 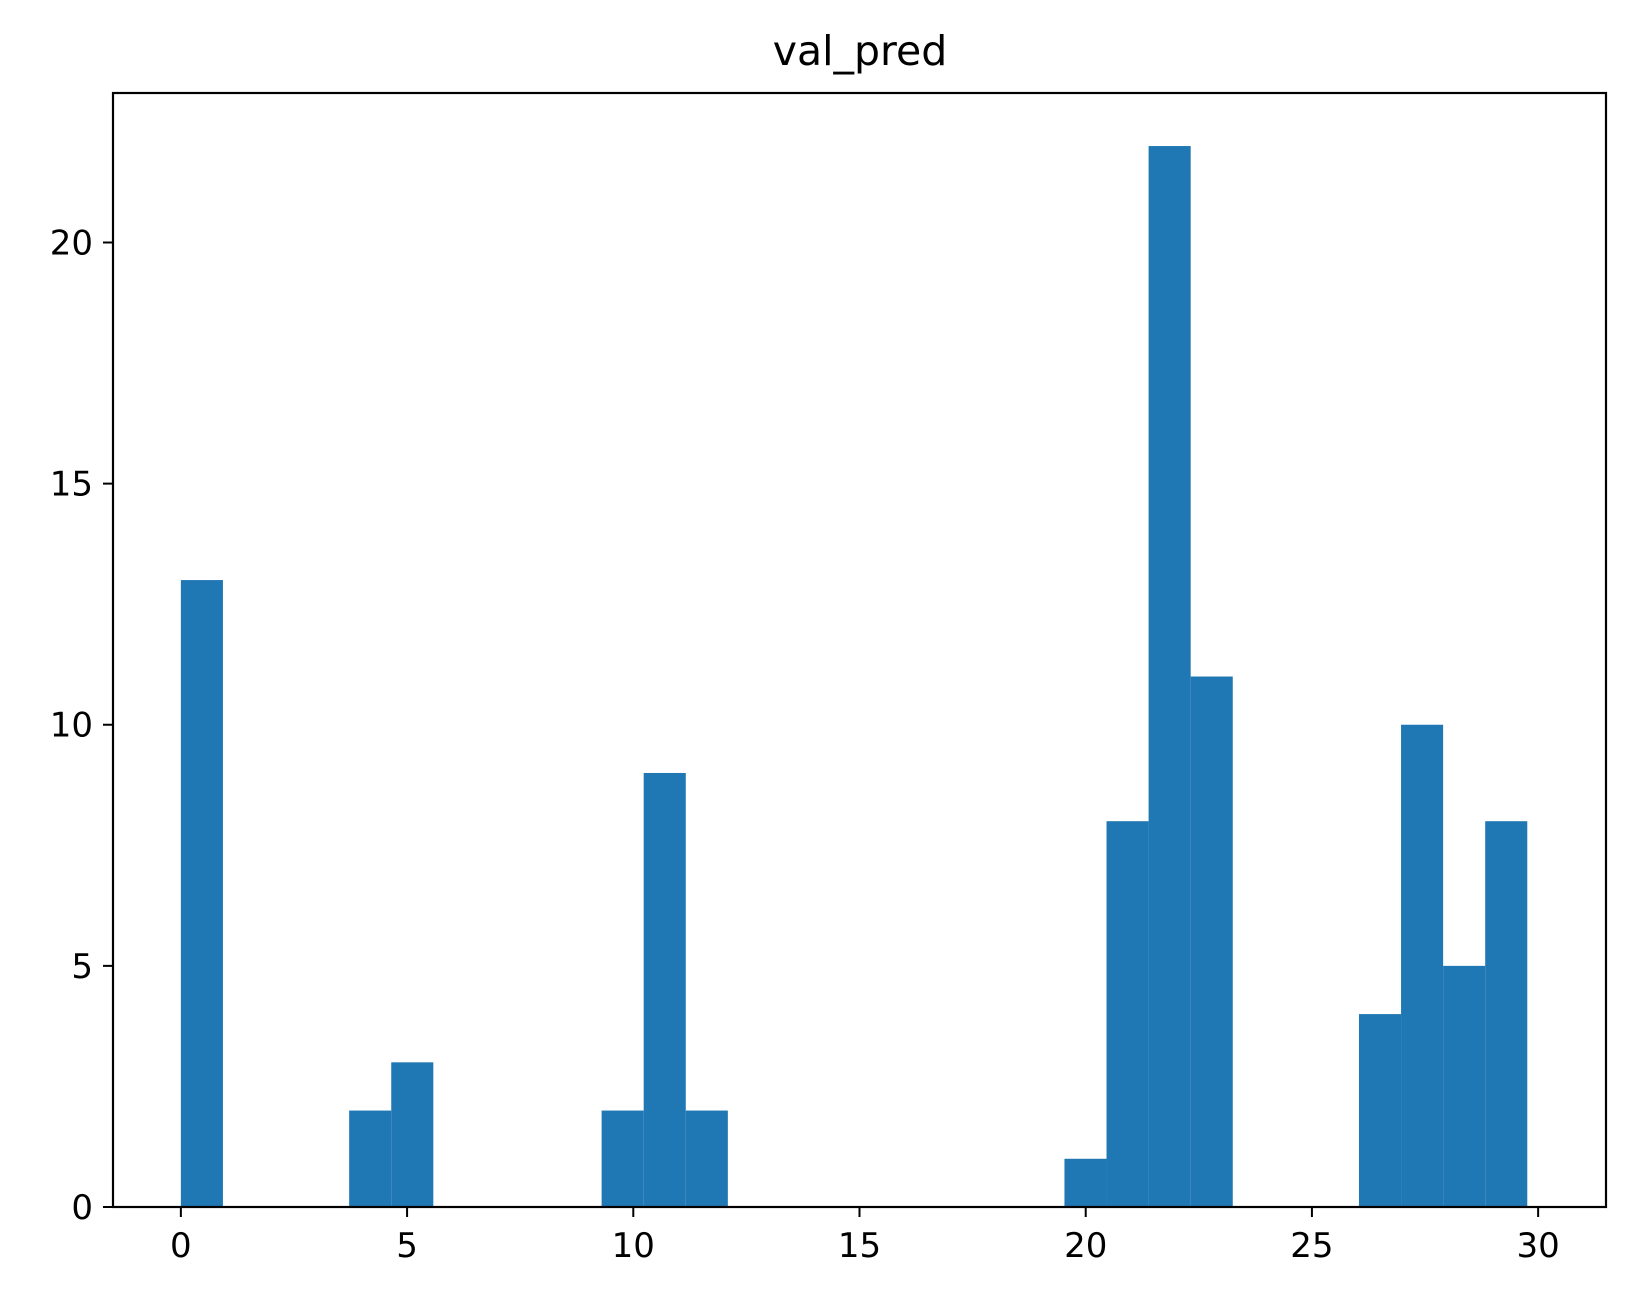 I want to click on y-tick-label: 10, so click(x=71, y=726).